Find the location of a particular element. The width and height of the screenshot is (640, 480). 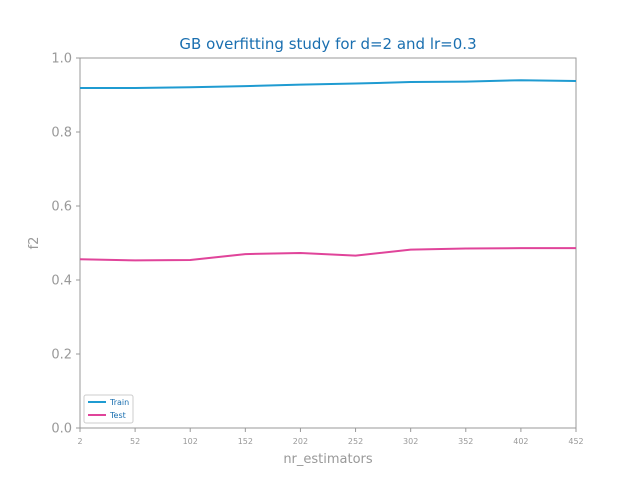

y-tick-label: 0.2 is located at coordinates (61, 355).